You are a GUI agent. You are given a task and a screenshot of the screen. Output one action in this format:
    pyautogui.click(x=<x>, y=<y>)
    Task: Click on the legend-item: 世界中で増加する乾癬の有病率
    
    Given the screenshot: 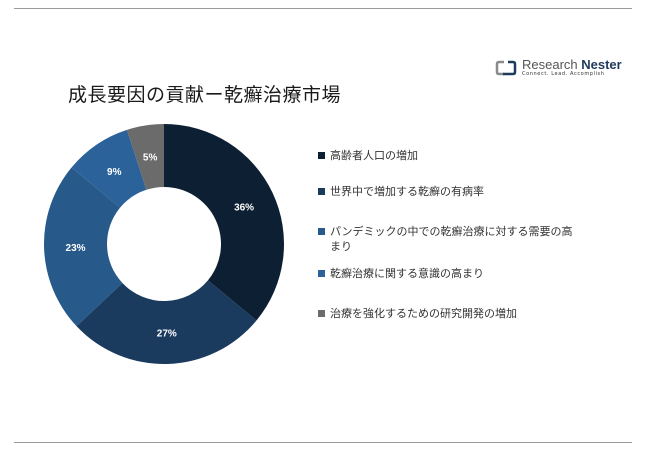 What is the action you would take?
    pyautogui.click(x=449, y=191)
    